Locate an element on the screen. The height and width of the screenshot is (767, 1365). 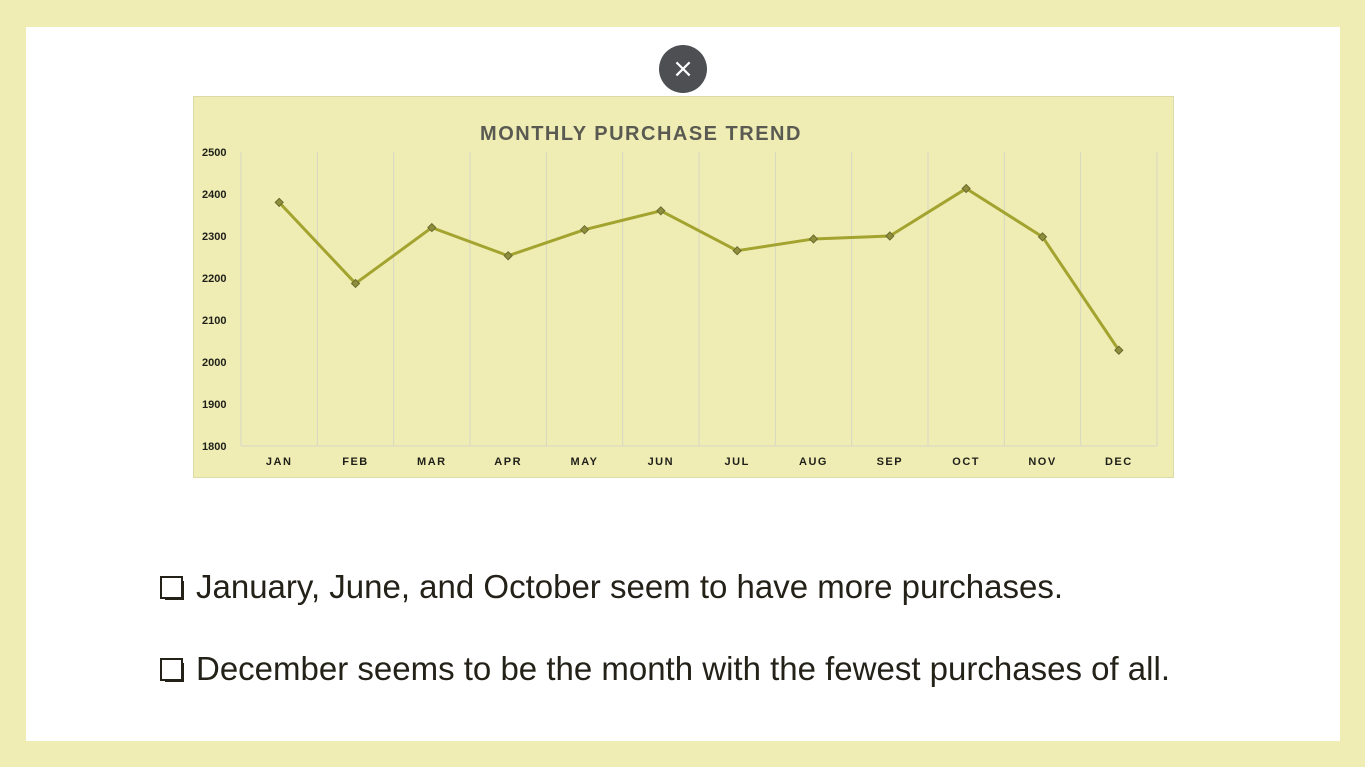
x-tick-label: JUN is located at coordinates (661, 462).